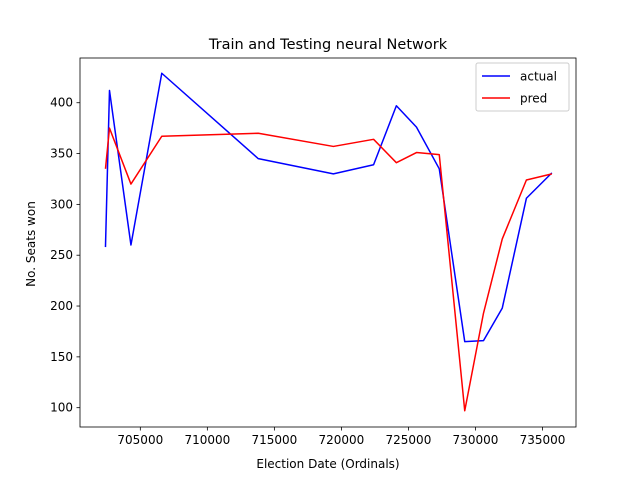 This screenshot has width=640, height=480. Describe the element at coordinates (341, 440) in the screenshot. I see `x-tick-label: 720000` at that location.